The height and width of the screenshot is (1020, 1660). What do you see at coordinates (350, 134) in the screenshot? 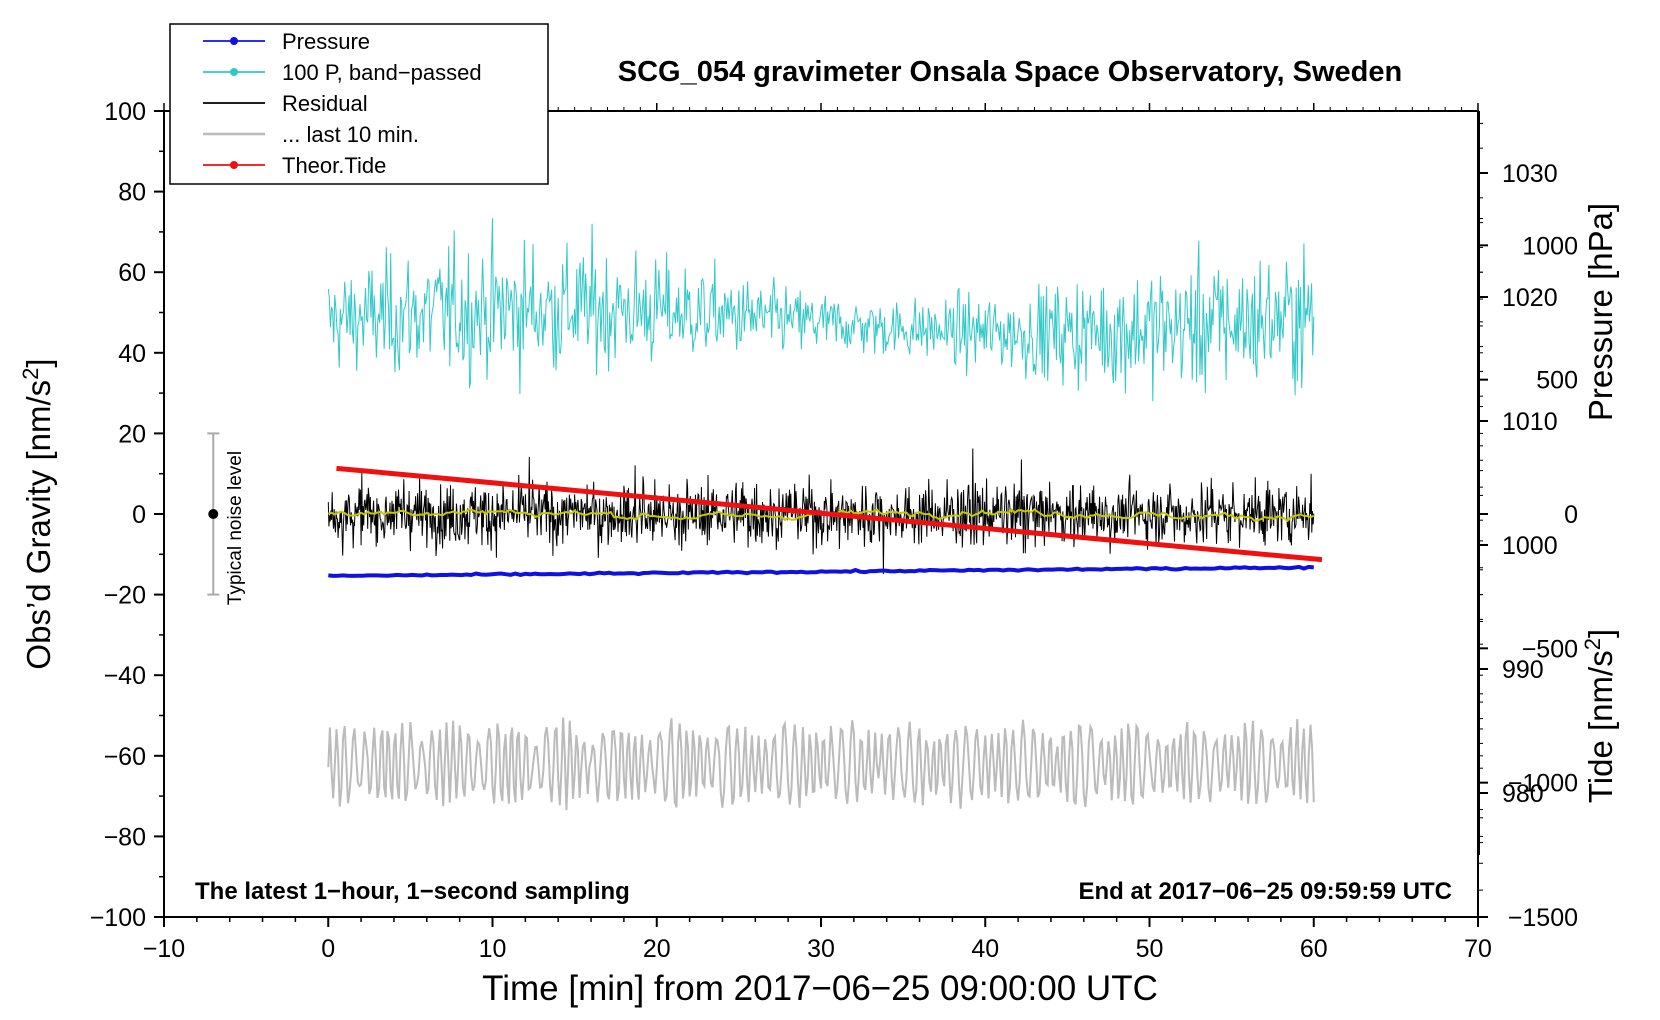
I see `legend-label: ... last 10 min.` at bounding box center [350, 134].